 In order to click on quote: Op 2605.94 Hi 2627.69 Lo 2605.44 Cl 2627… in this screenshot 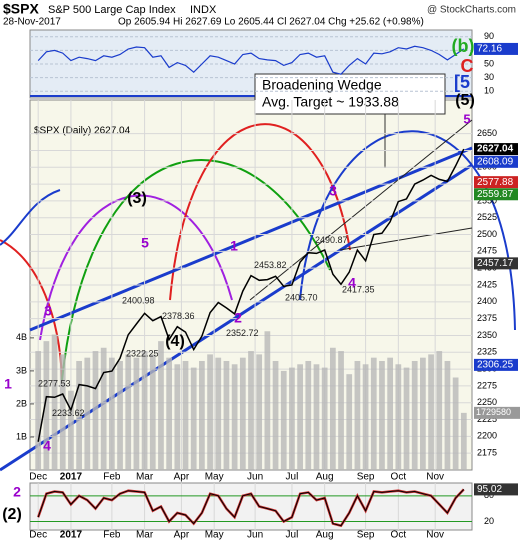, I will do `click(271, 22)`.